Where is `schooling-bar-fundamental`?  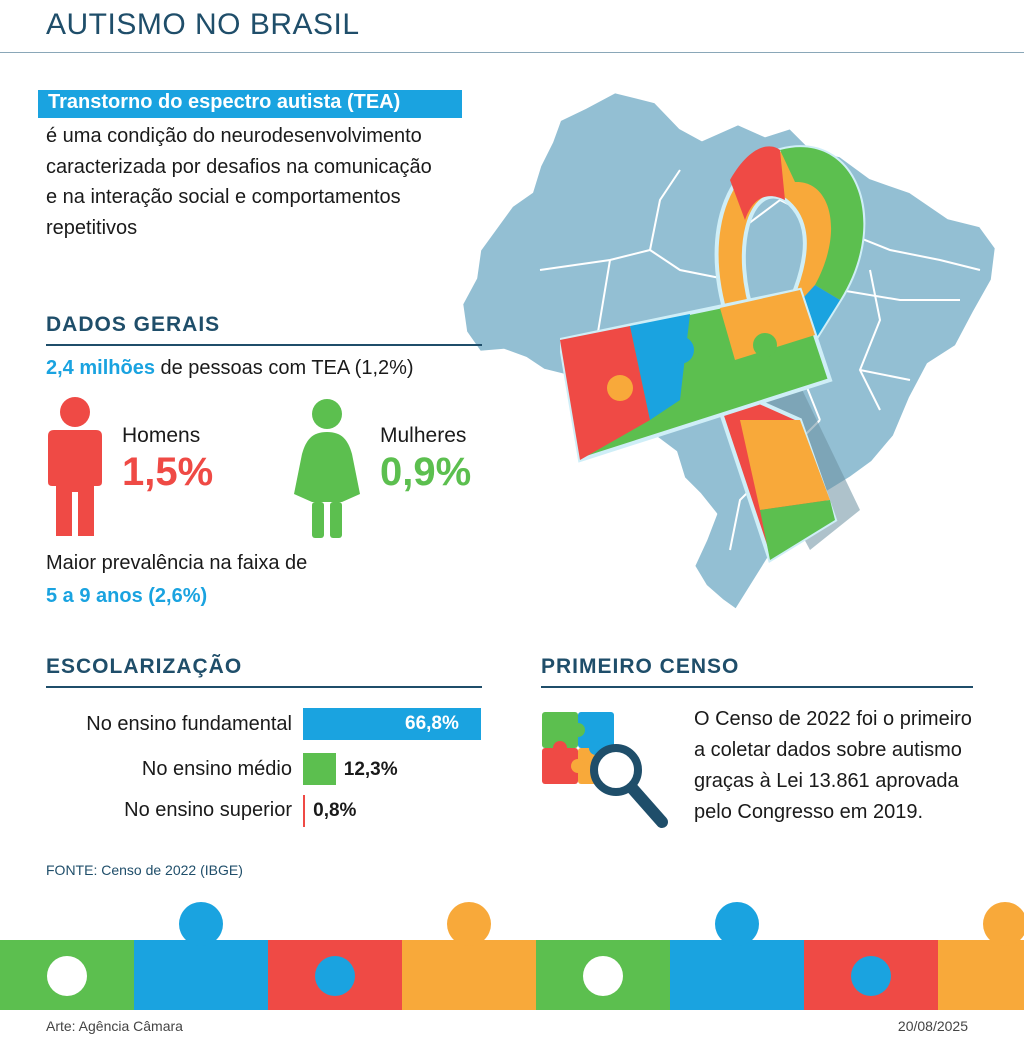
schooling-bar-fundamental is located at coordinates (392, 724).